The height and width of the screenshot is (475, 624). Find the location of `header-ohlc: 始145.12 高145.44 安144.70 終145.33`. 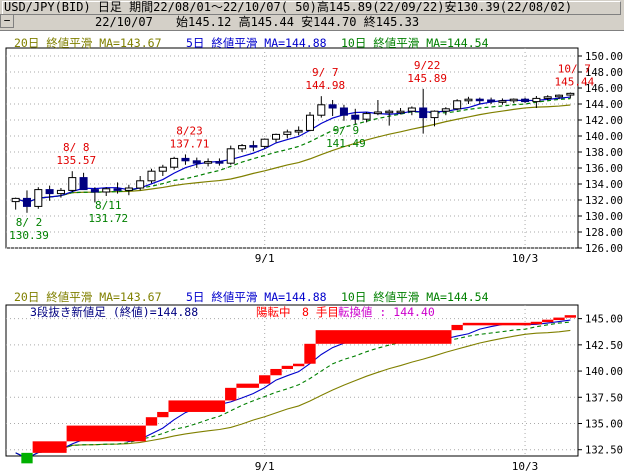

header-ohlc: 始145.12 高145.44 安144.70 終145.33 is located at coordinates (298, 22).